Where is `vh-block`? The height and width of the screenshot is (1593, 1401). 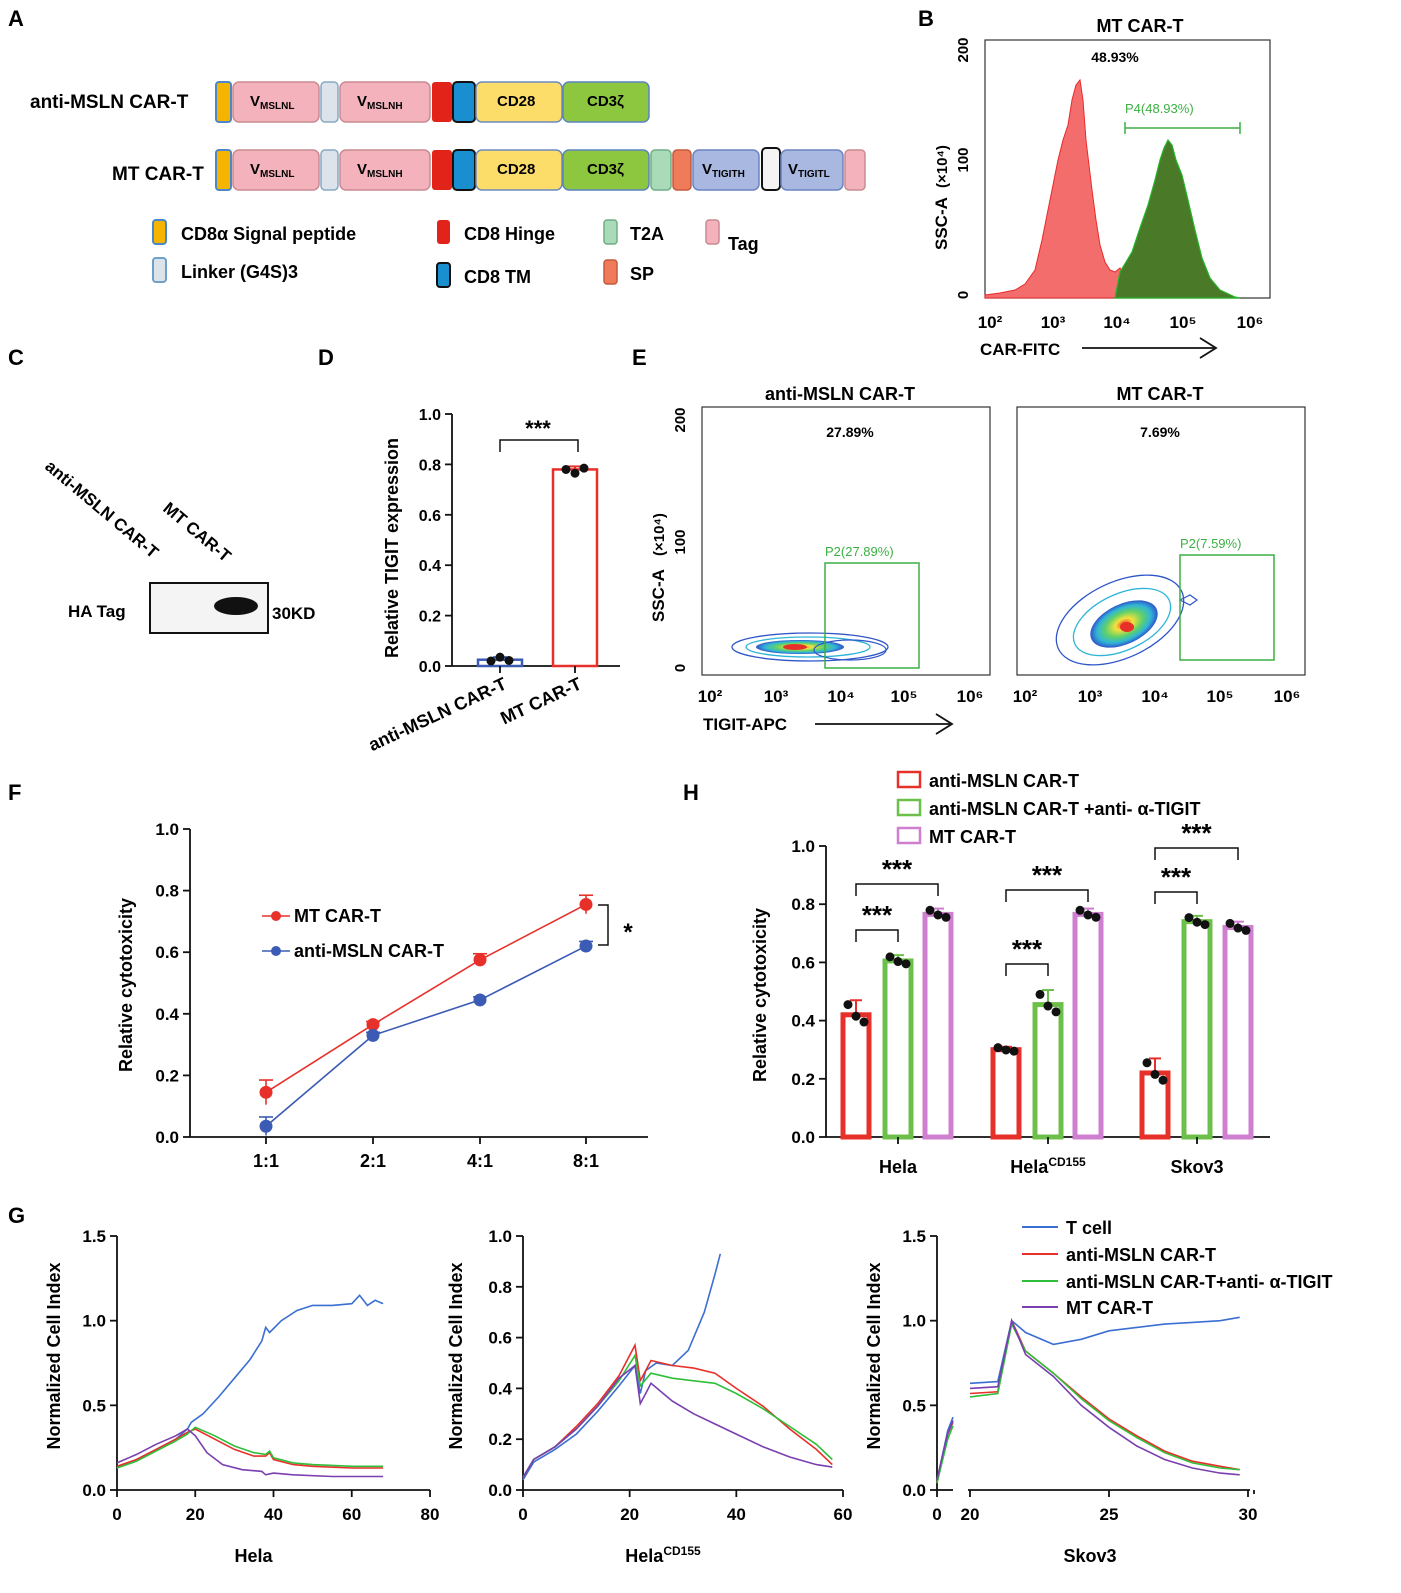 vh-block is located at coordinates (385, 102).